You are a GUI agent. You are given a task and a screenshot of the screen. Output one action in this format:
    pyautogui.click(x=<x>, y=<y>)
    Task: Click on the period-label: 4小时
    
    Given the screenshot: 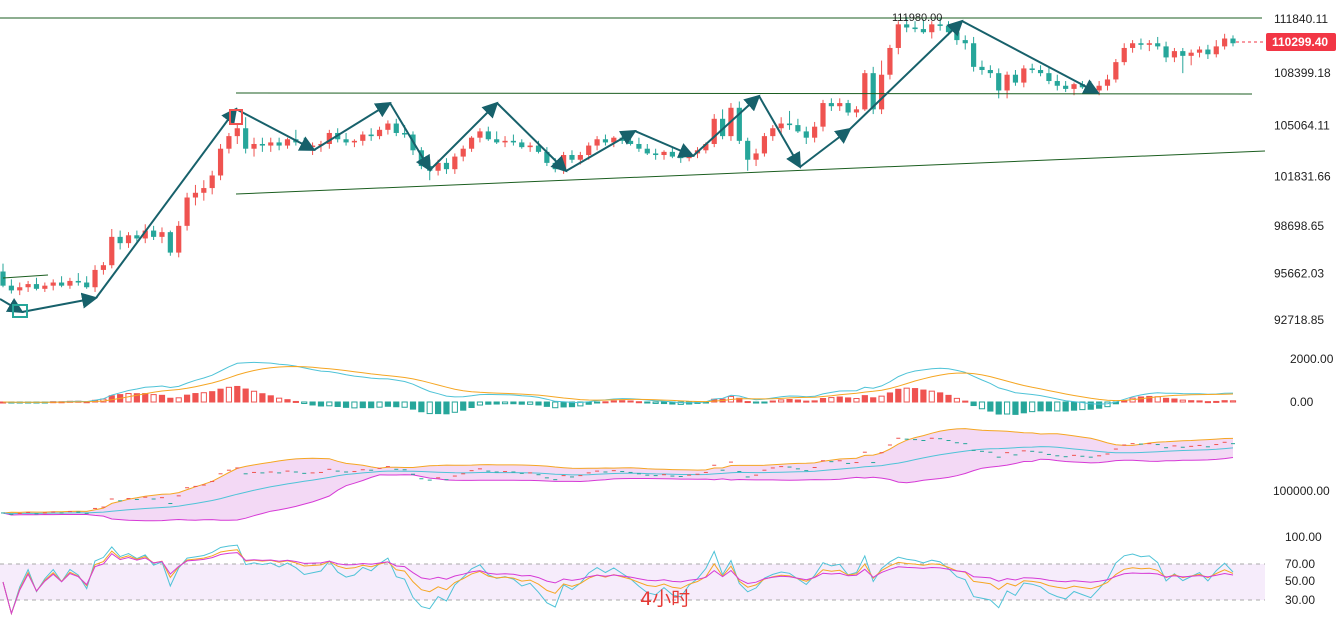 What is the action you would take?
    pyautogui.click(x=665, y=599)
    